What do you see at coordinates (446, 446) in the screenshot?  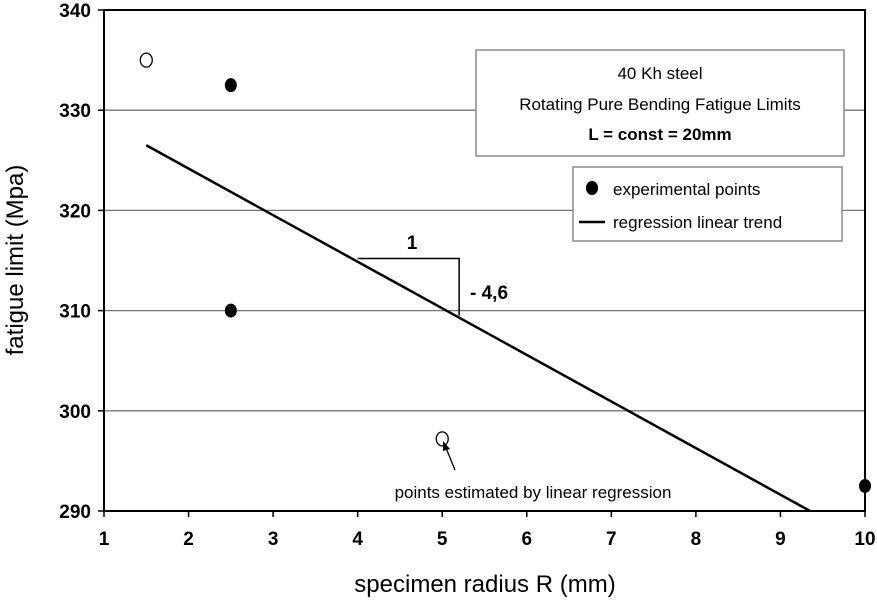 I see `note-arrow-head` at bounding box center [446, 446].